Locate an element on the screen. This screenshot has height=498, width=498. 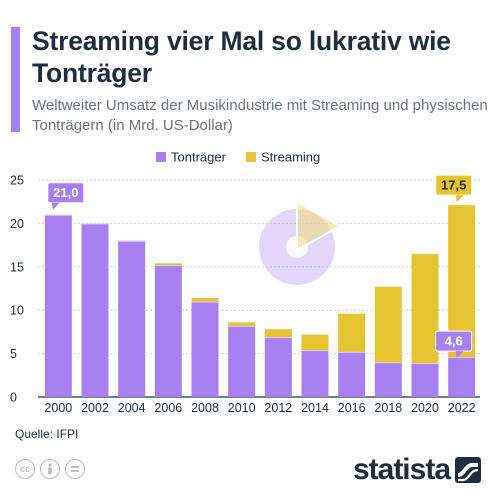
bar-streaming-2016 is located at coordinates (352, 332).